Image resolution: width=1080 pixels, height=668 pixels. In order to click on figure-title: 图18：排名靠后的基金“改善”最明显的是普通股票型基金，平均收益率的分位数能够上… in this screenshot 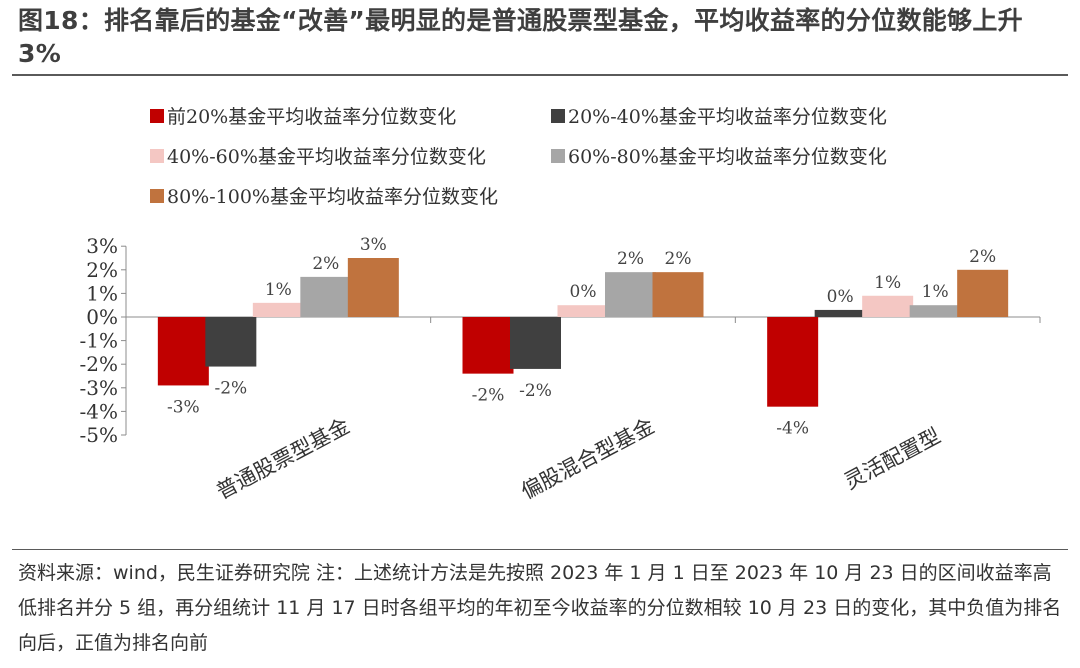, I will do `click(543, 37)`.